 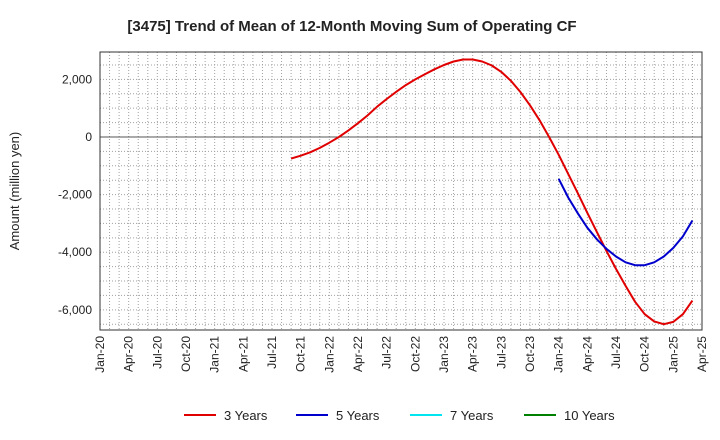 What do you see at coordinates (75, 252) in the screenshot?
I see `y-tick-label: -4,000` at bounding box center [75, 252].